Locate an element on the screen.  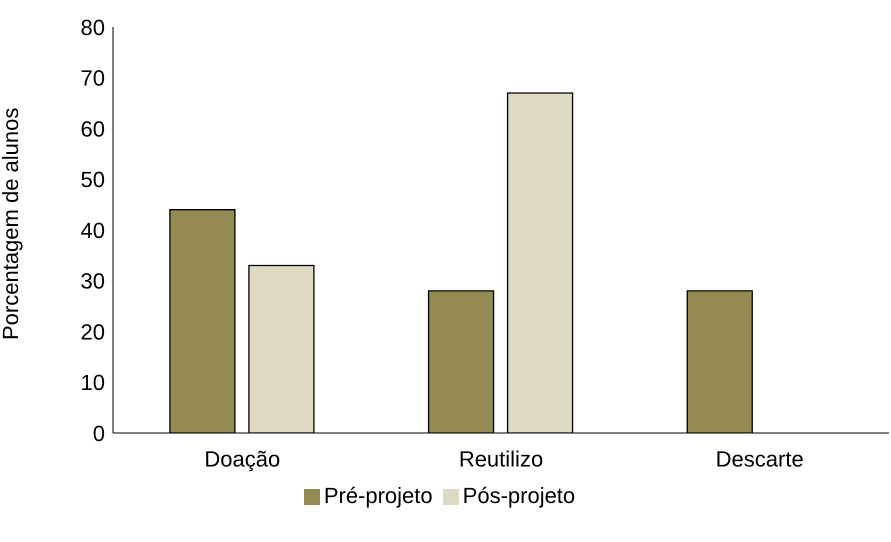
y-tick-label: 40 is located at coordinates (92, 230).